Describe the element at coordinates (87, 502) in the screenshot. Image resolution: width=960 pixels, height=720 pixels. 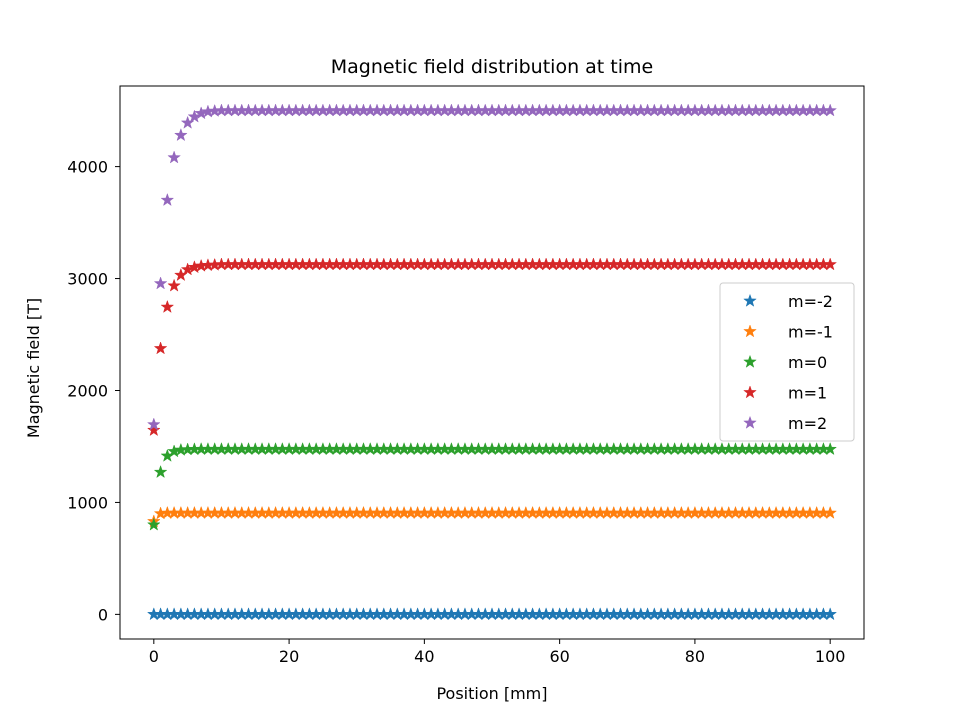
I see `y-tick-label: 1000` at that location.